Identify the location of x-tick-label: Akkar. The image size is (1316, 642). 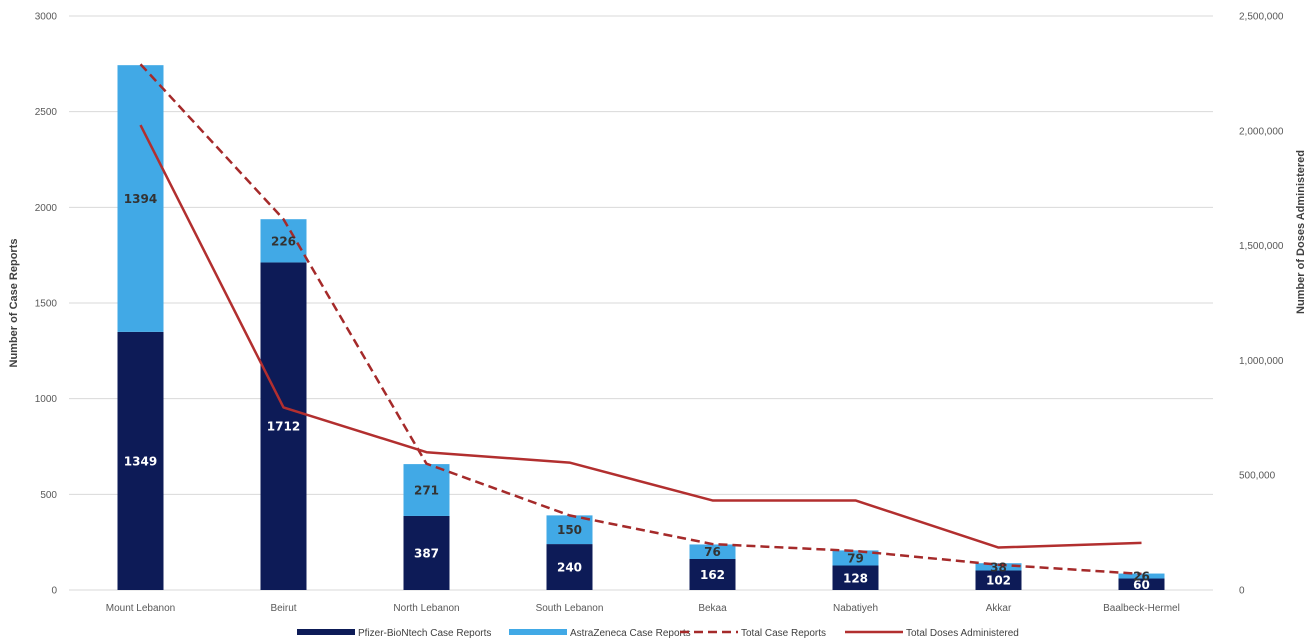
(999, 608).